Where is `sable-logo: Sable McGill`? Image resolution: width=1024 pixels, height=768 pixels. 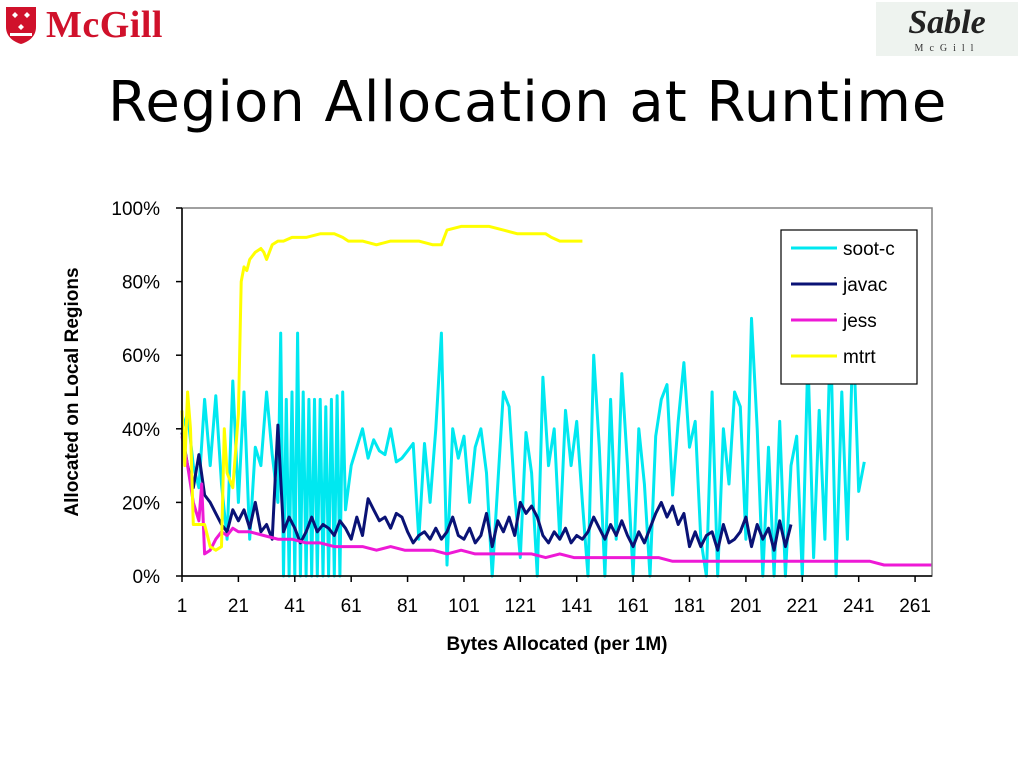
sable-logo: Sable McGill is located at coordinates (947, 29).